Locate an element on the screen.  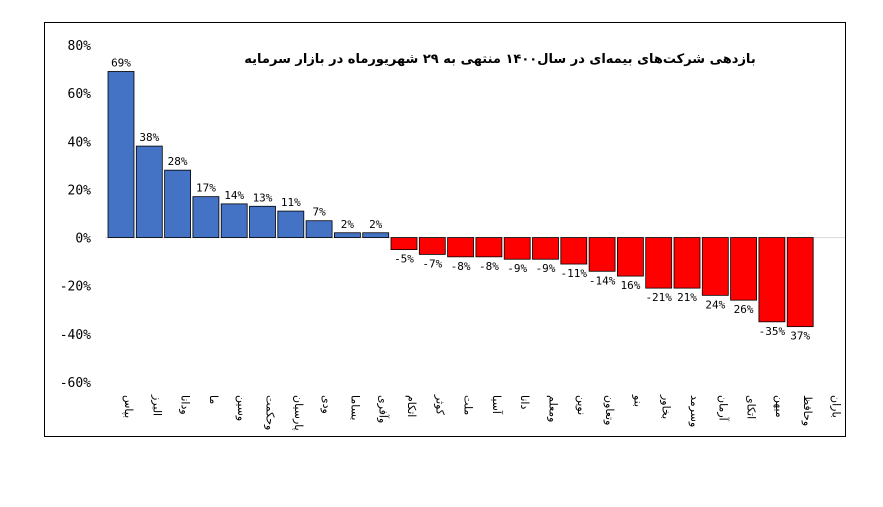
y-tick-label: 0% is located at coordinates (83, 239).